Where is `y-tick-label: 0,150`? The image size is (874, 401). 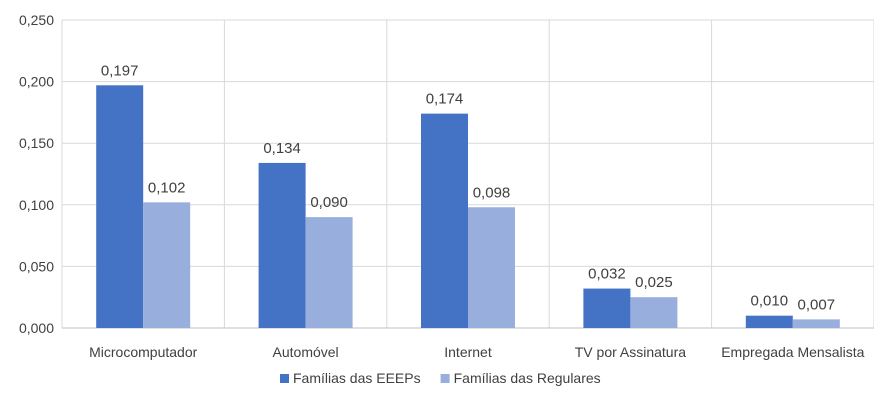 y-tick-label: 0,150 is located at coordinates (36, 143).